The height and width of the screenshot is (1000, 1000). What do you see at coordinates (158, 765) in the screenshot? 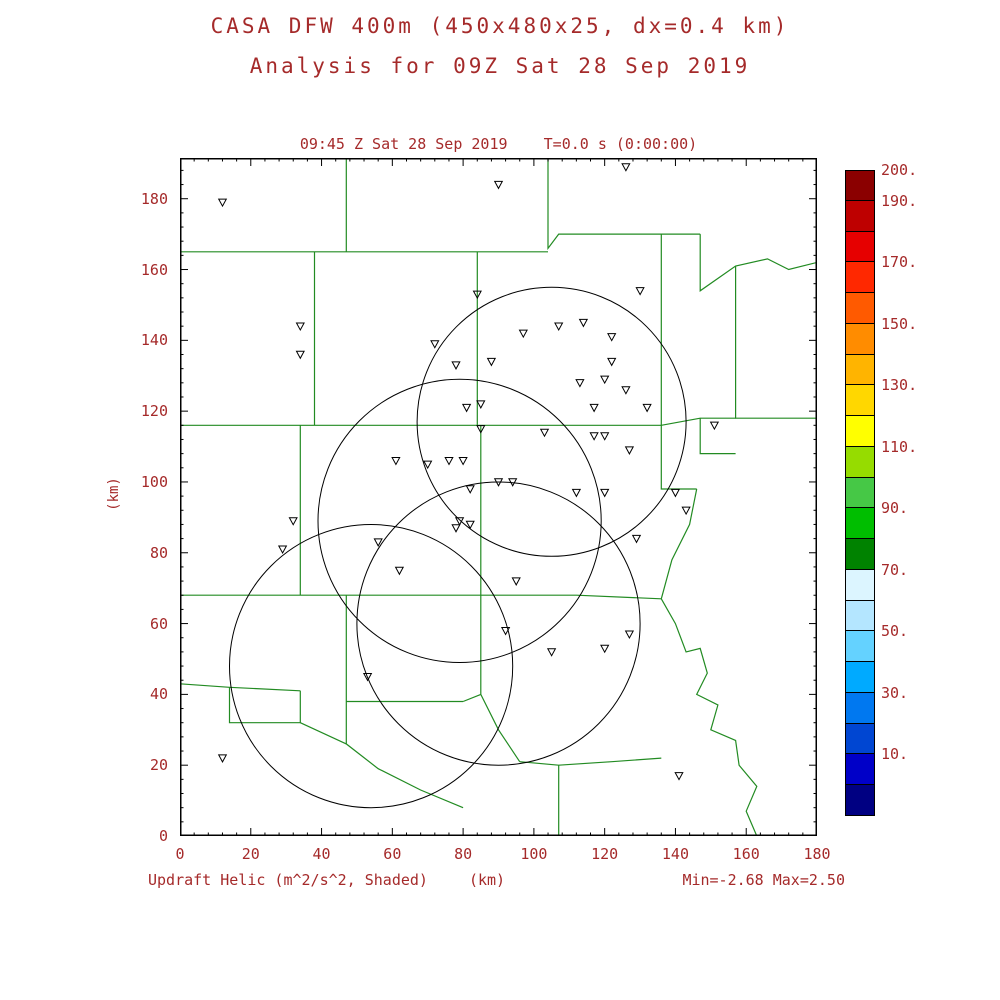
I see `y-tick-label: 20` at bounding box center [158, 765].